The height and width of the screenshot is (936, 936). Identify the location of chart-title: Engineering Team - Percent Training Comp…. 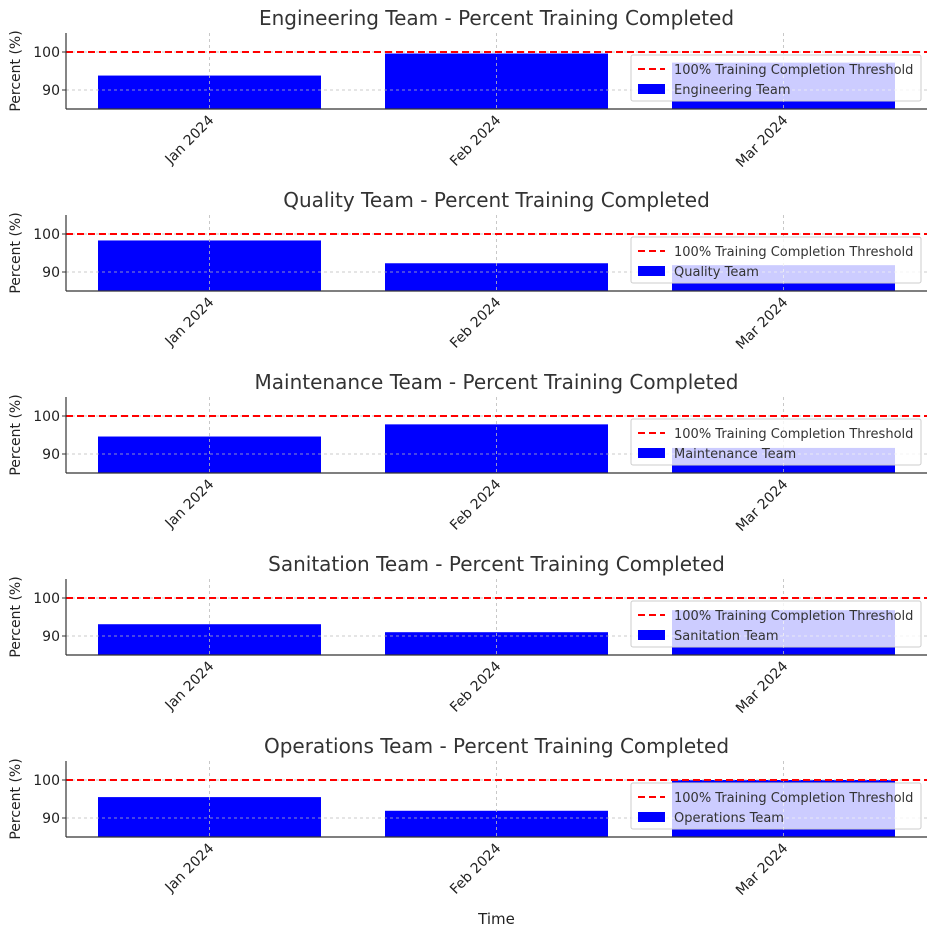
(496, 18).